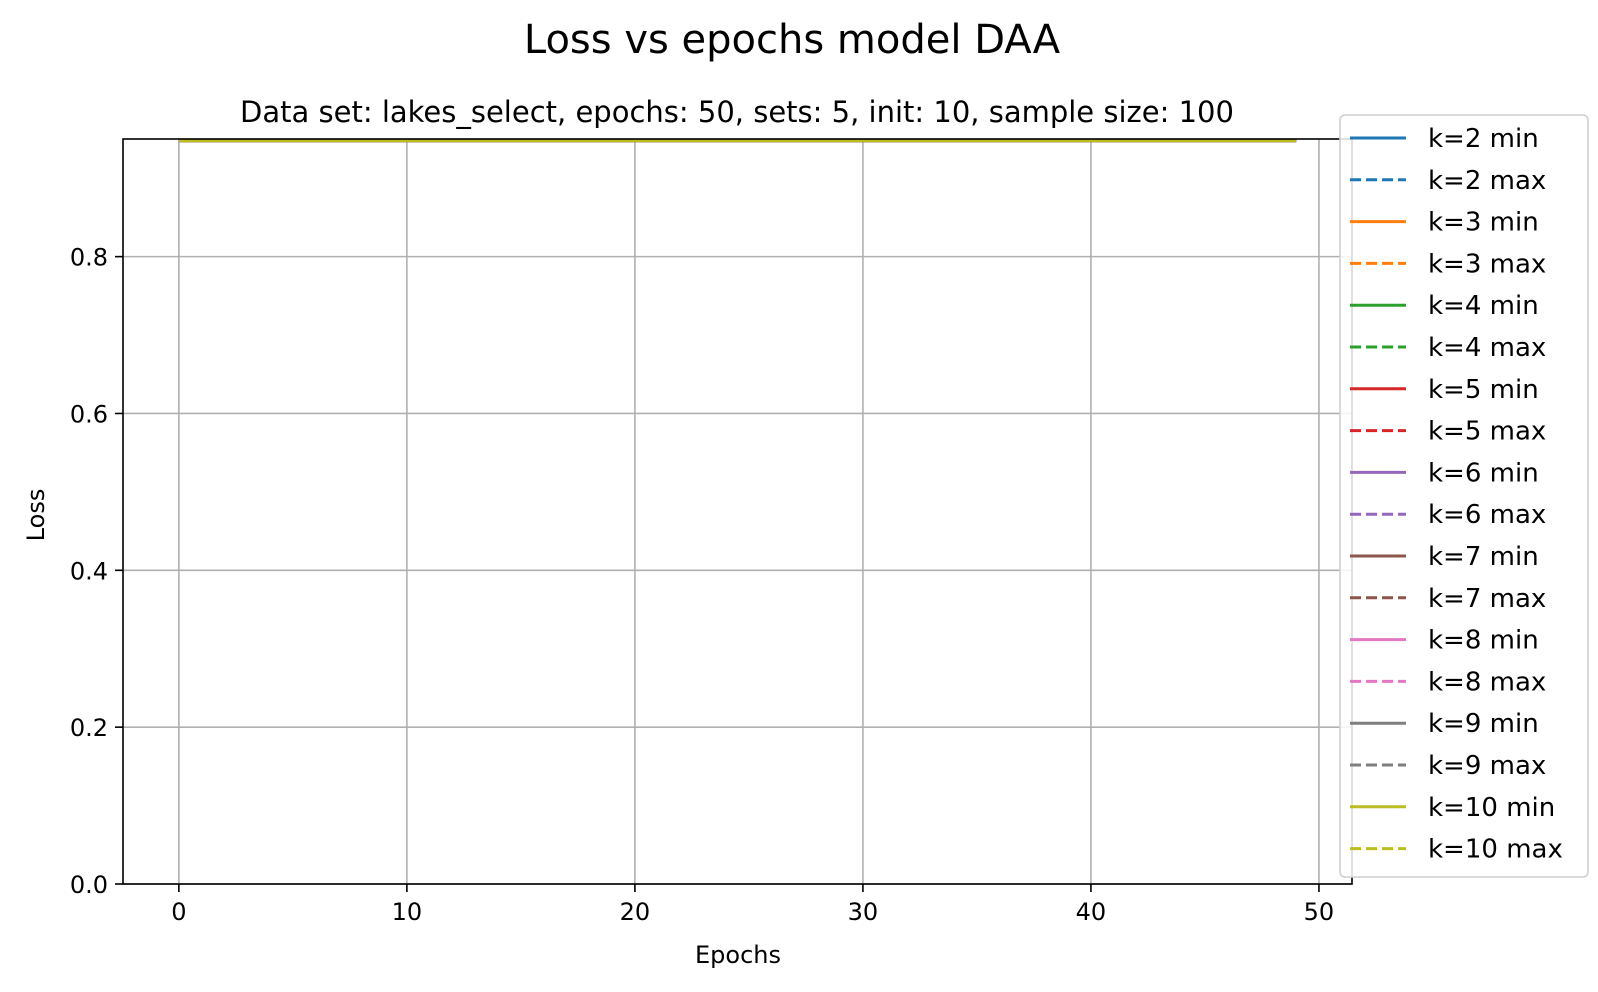  What do you see at coordinates (89, 414) in the screenshot?
I see `y-tick-label: 0.6` at bounding box center [89, 414].